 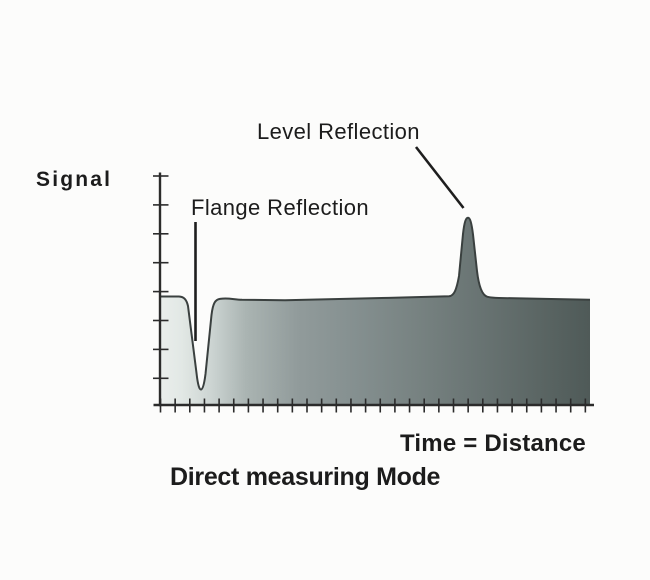 I want to click on flange-reflection-callout-label: Flange Reflection, so click(x=280, y=207).